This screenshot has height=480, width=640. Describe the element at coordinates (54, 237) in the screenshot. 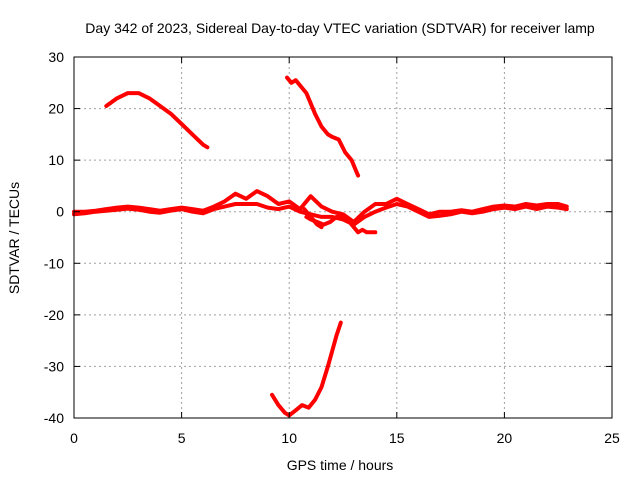

I see `y-tick-labels: 30 20 10 0 -10 -20 -30 -40` at that location.